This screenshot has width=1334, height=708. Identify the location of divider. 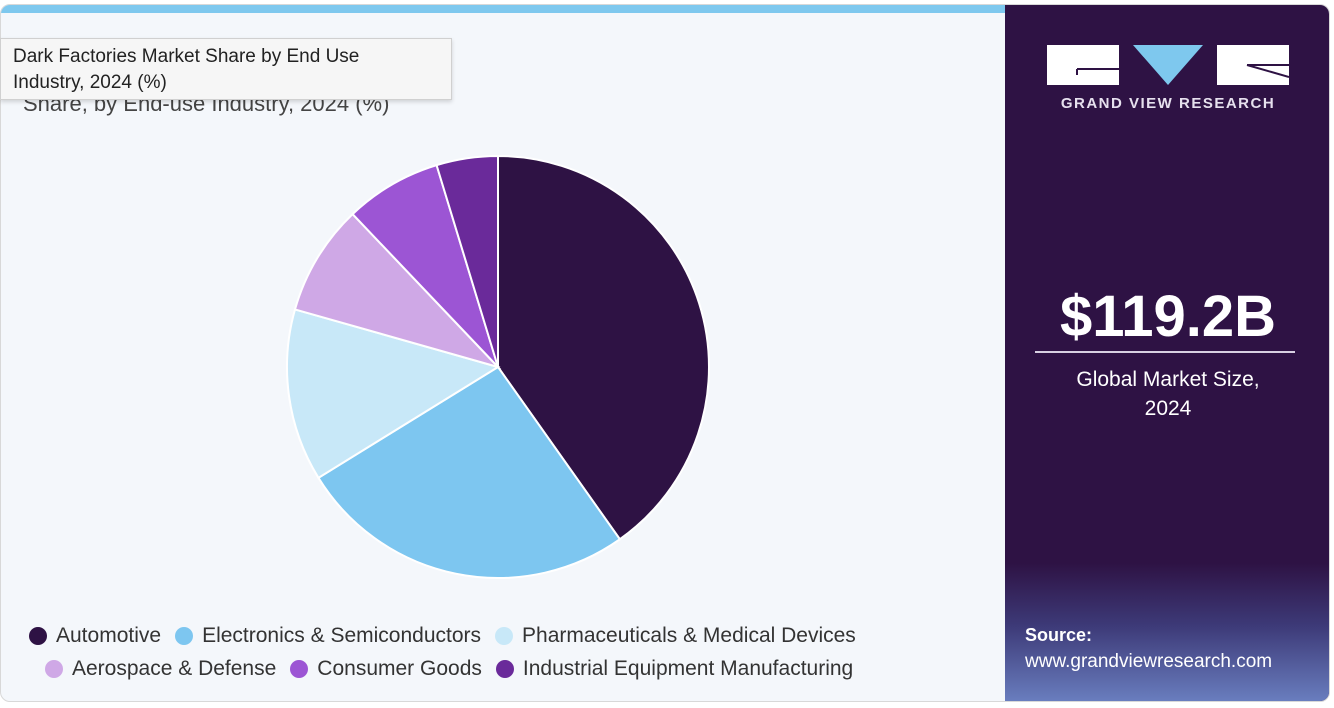
(1165, 352).